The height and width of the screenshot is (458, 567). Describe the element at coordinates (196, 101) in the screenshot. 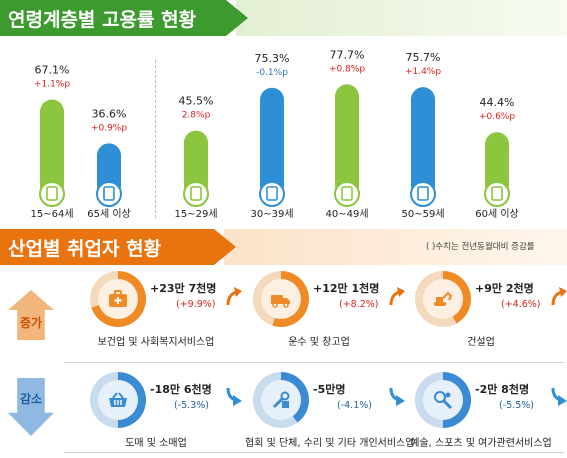

I see `value-label: 45.5%` at that location.